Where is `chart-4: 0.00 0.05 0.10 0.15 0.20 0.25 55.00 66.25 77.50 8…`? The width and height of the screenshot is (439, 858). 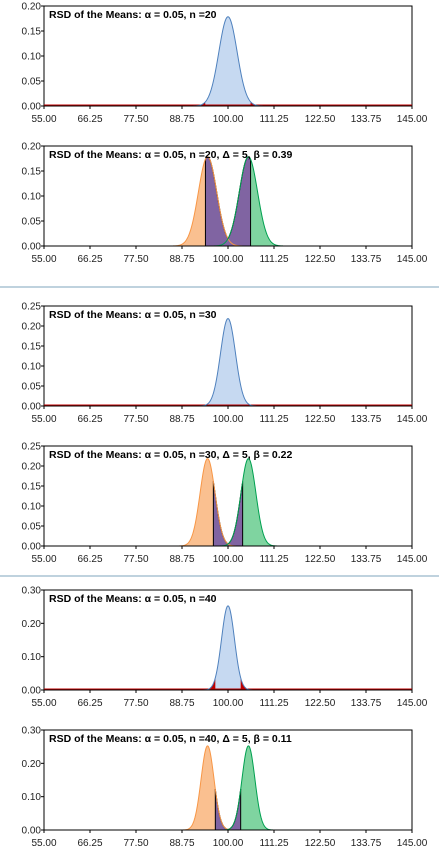
chart-4: 0.00 0.05 0.10 0.15 0.20 0.25 55.00 66.25 77.50 8… is located at coordinates (225, 504).